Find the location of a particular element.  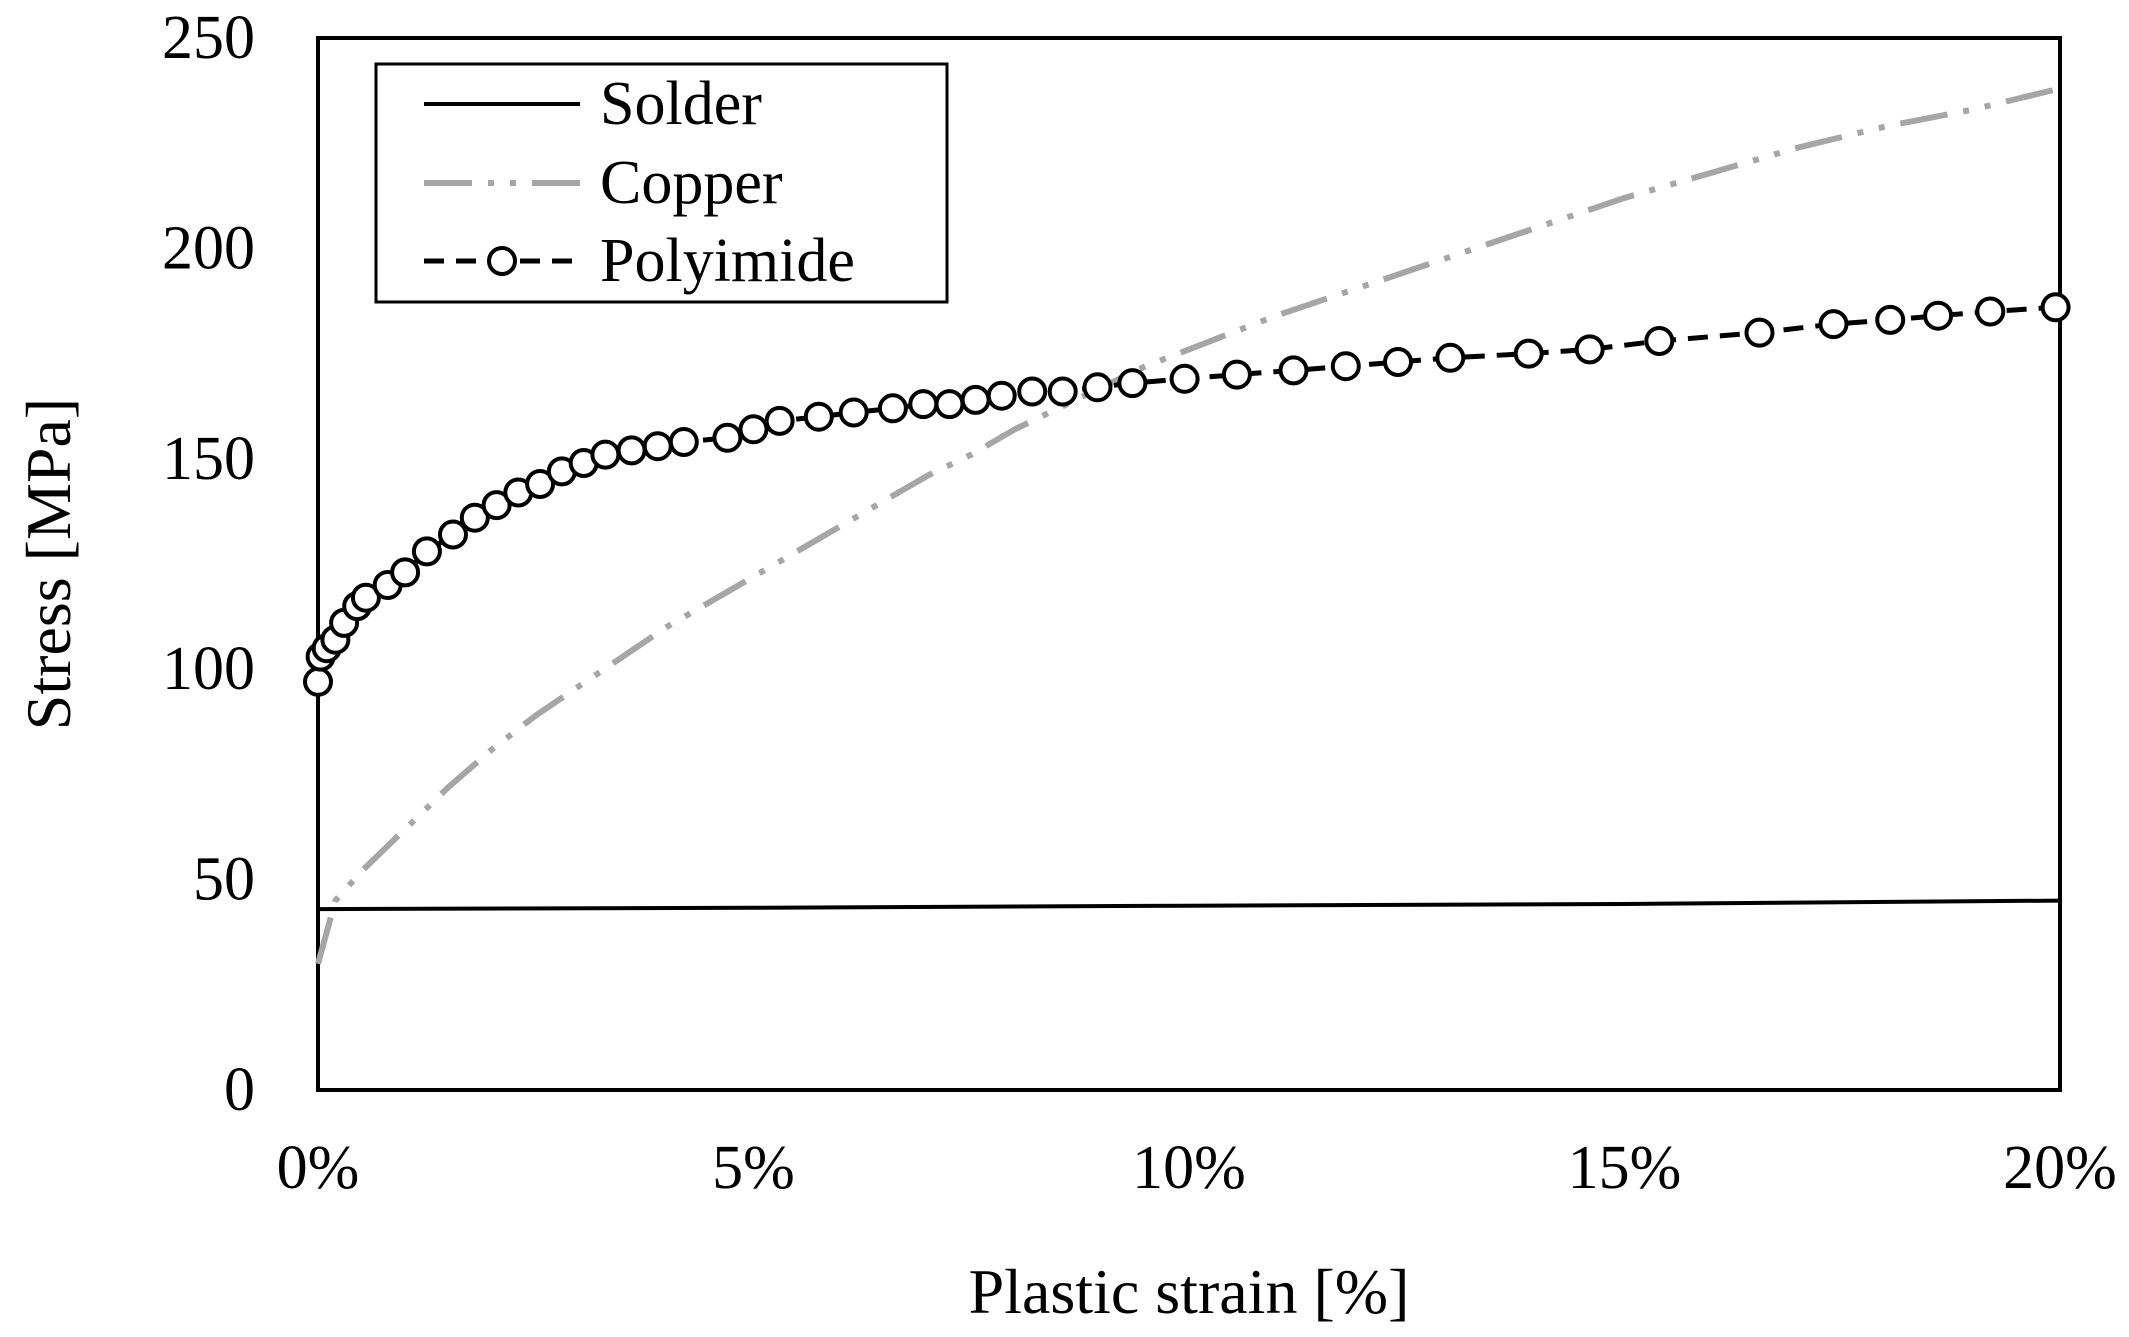

legend-label-polyimide: Polyimide is located at coordinates (727, 261).